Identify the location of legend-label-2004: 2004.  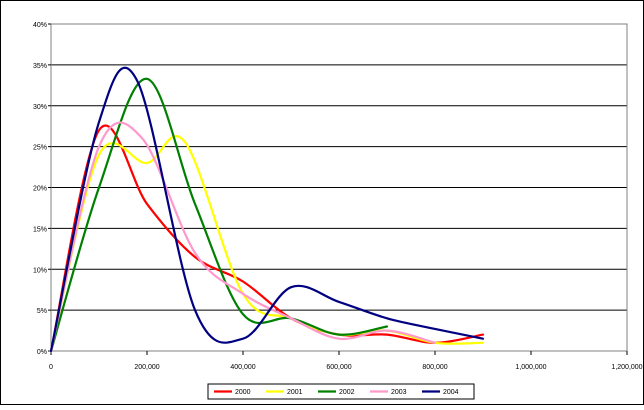
(451, 392).